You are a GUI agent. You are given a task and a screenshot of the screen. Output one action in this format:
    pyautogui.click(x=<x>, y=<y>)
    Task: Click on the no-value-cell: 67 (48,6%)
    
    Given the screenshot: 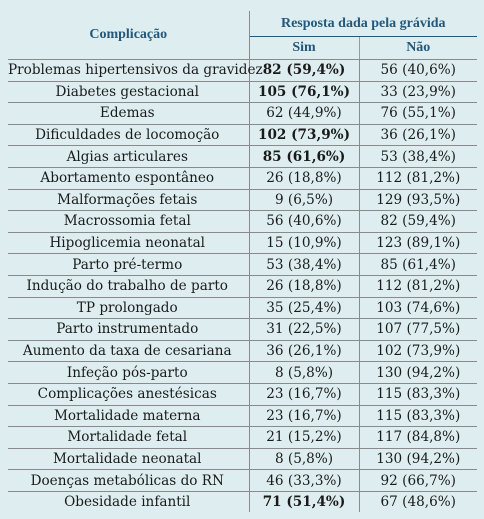 What is the action you would take?
    pyautogui.click(x=418, y=502)
    